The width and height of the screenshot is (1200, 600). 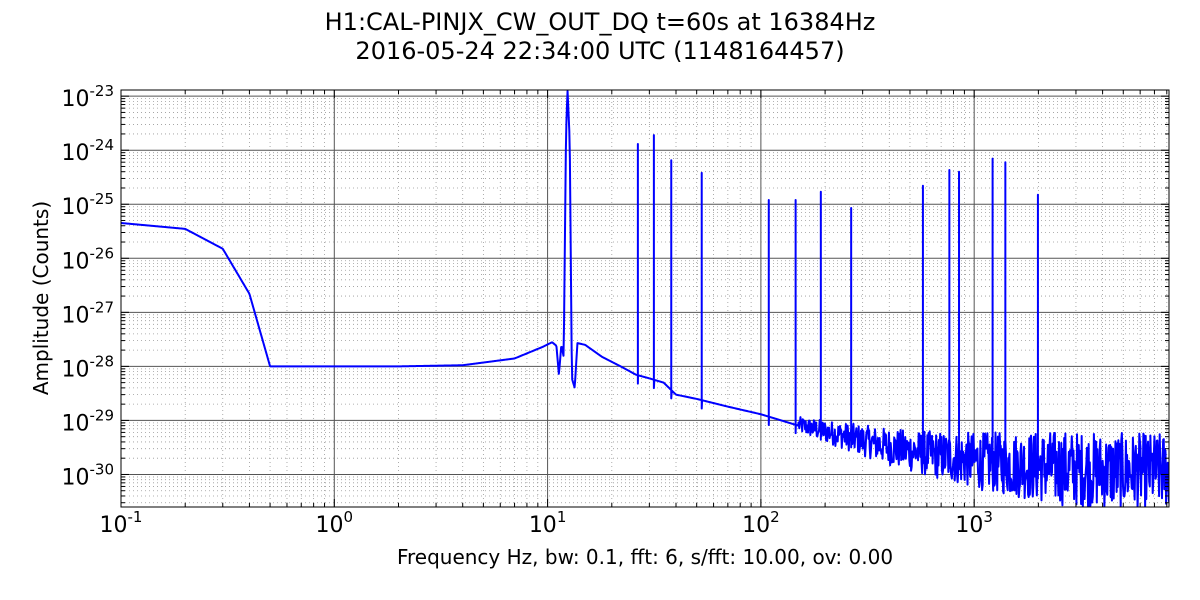 I want to click on y-tick-label: 10-29, so click(x=88, y=421).